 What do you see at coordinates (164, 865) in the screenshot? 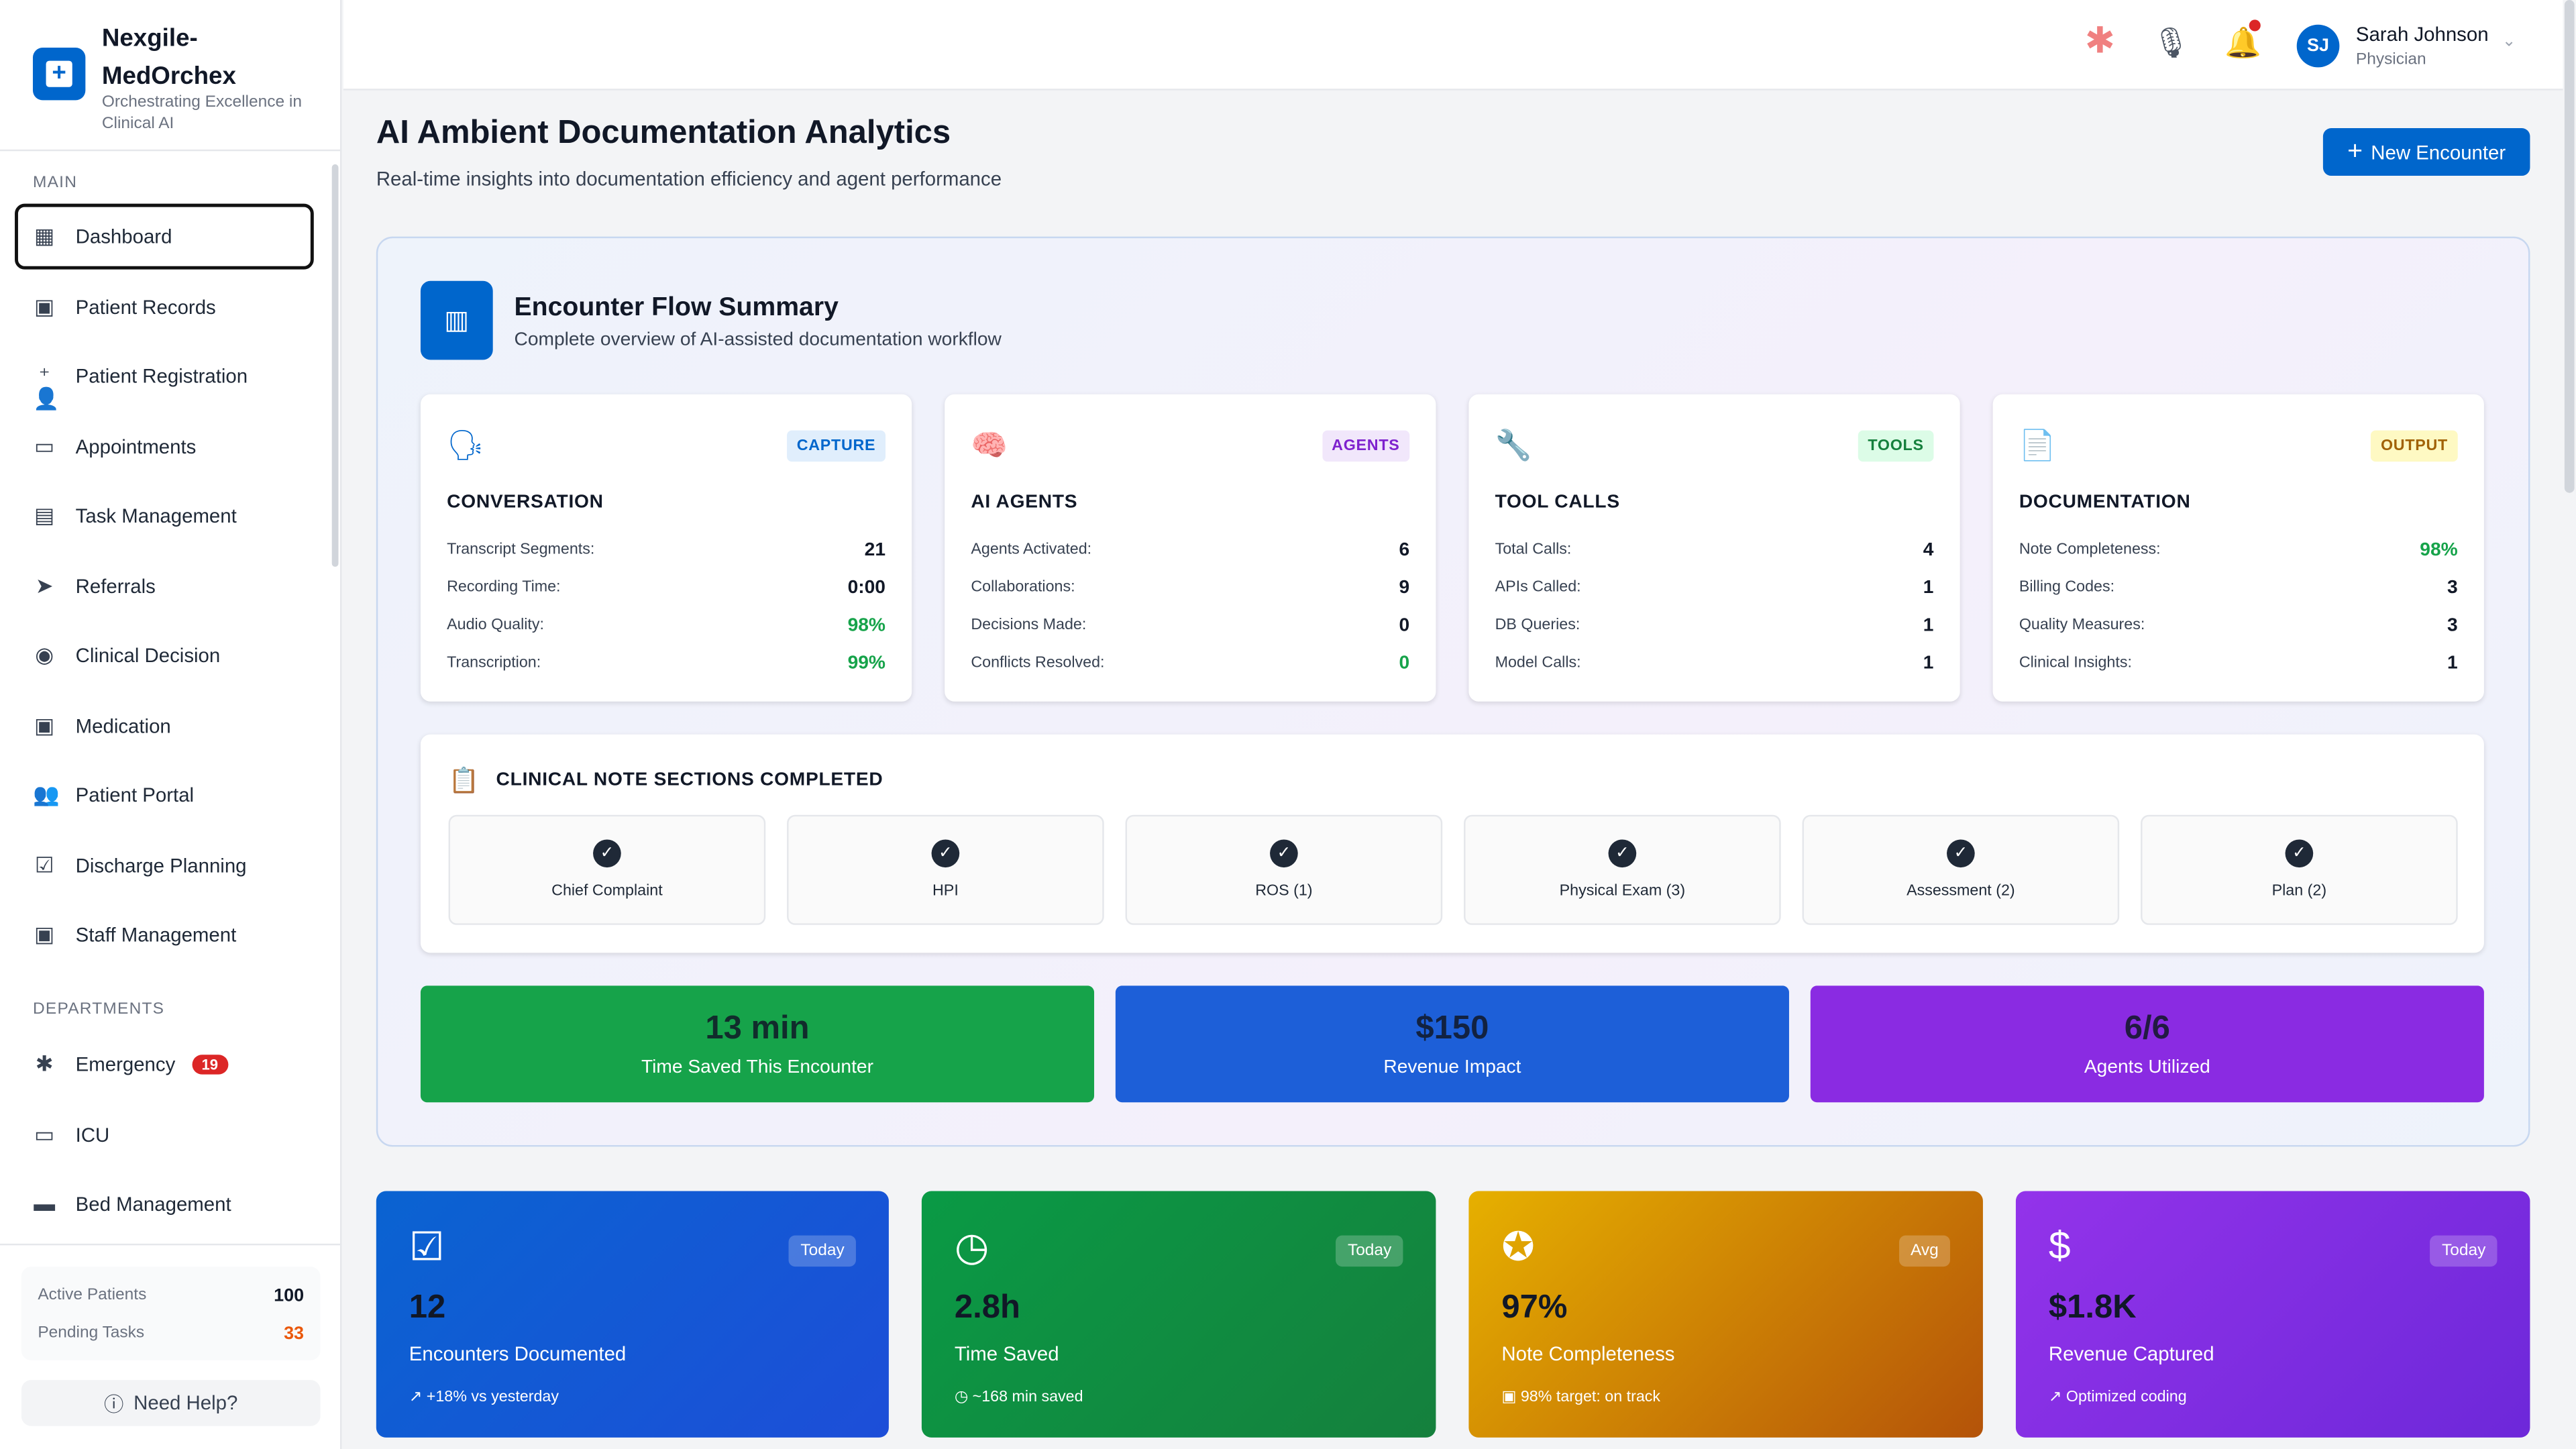
I see `sidebar-item-discharge-planning: ☑ Discharge Planning` at bounding box center [164, 865].